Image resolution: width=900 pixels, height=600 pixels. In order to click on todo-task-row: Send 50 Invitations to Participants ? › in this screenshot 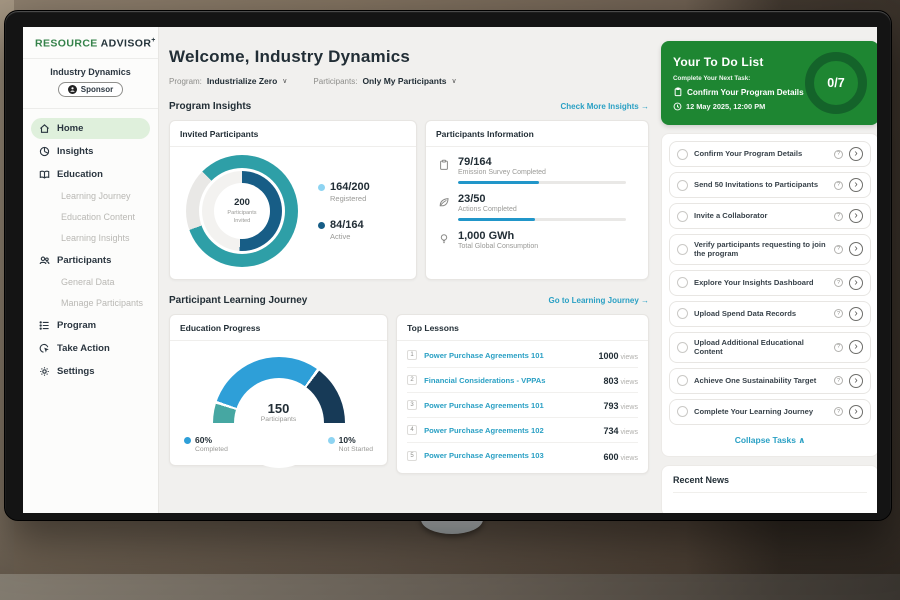, I will do `click(770, 185)`.